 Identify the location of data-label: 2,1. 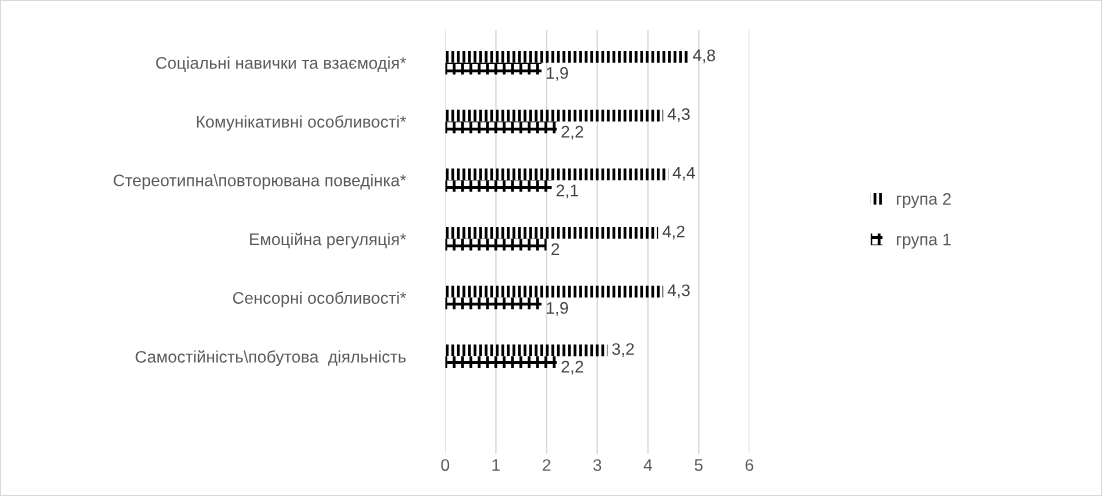
(567, 191).